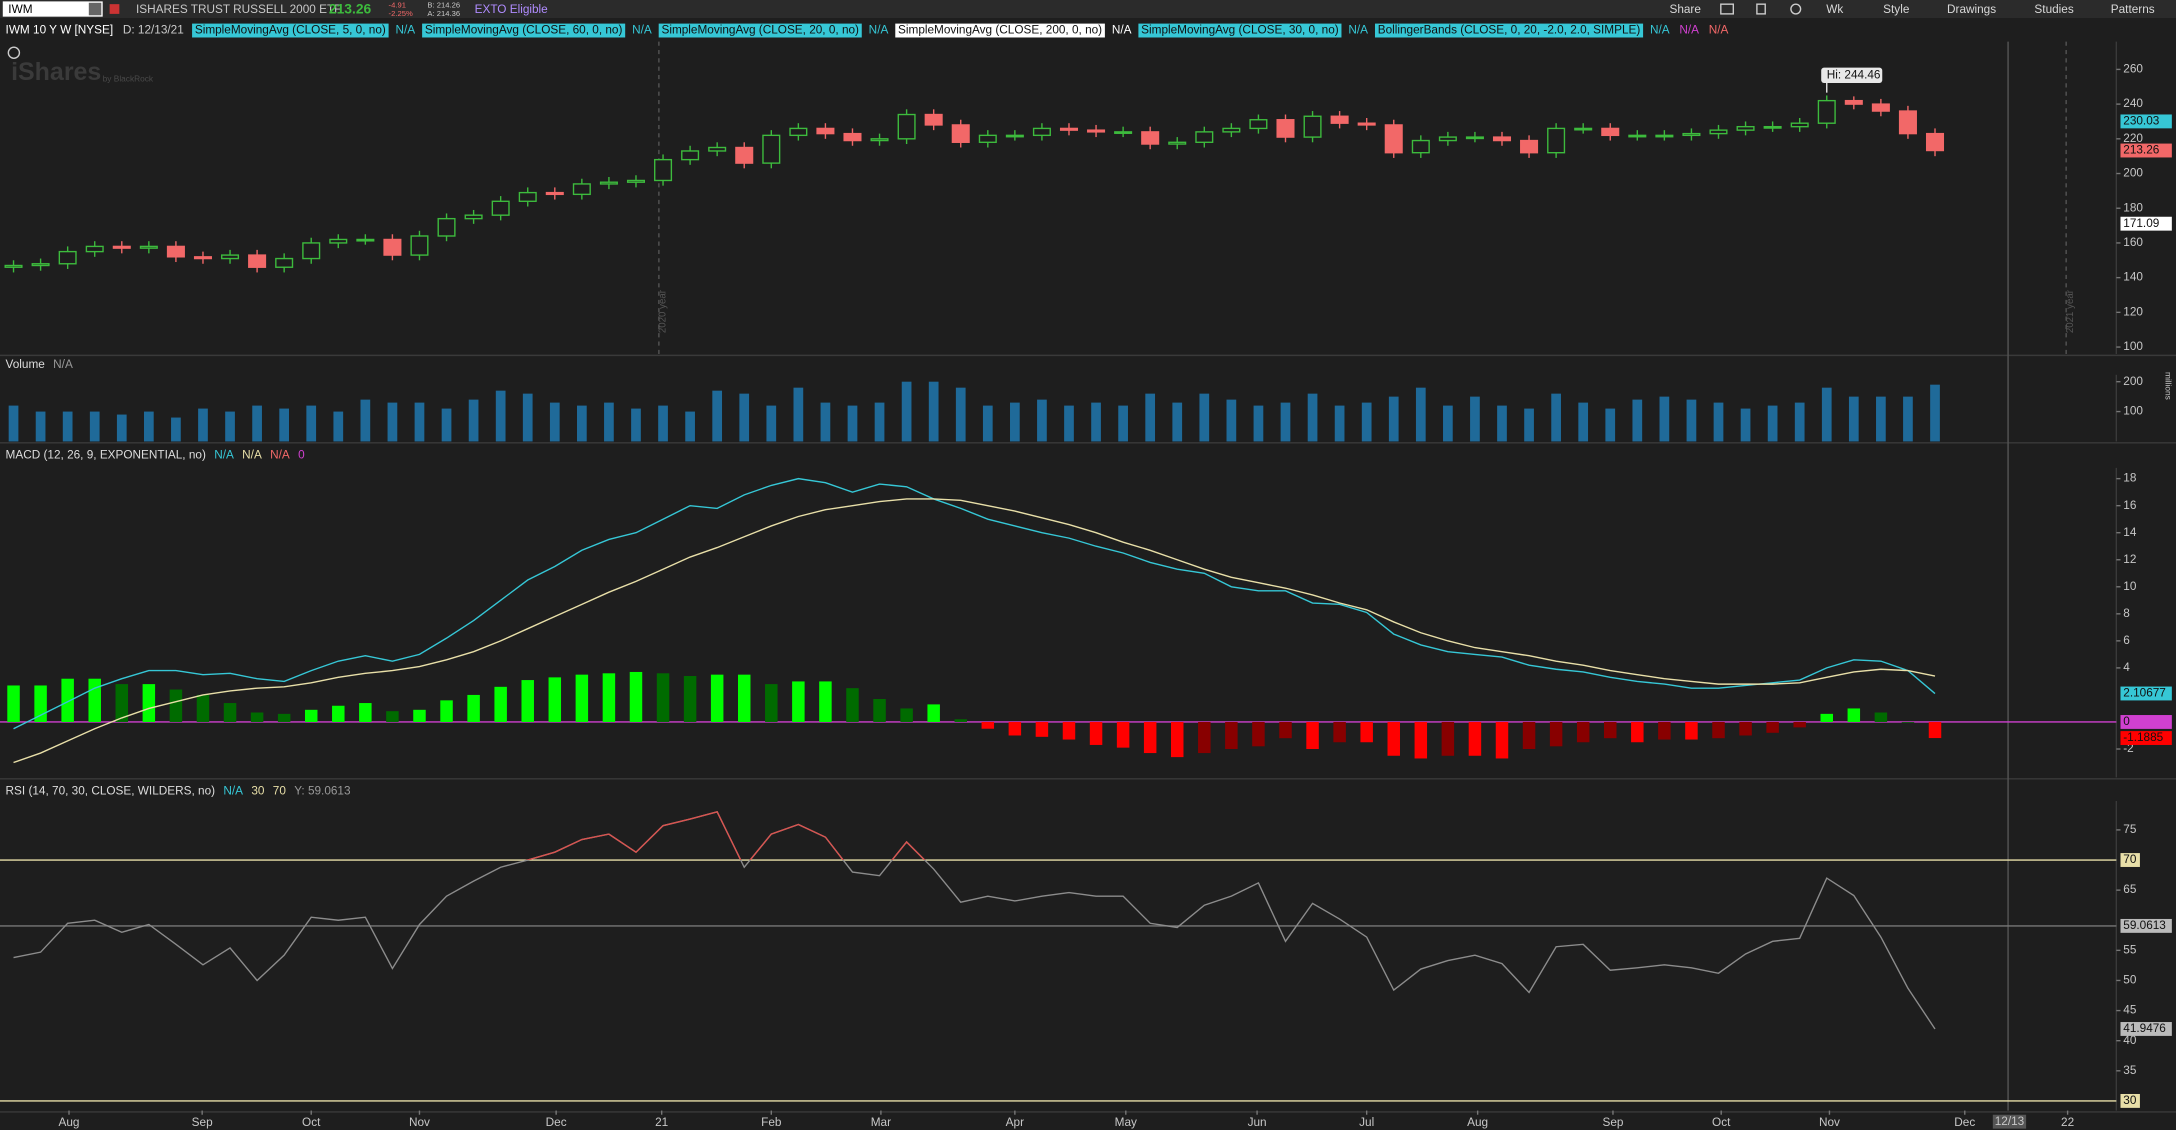 The width and height of the screenshot is (2176, 1130). What do you see at coordinates (2053, 9) in the screenshot?
I see `studies-button: Studies` at bounding box center [2053, 9].